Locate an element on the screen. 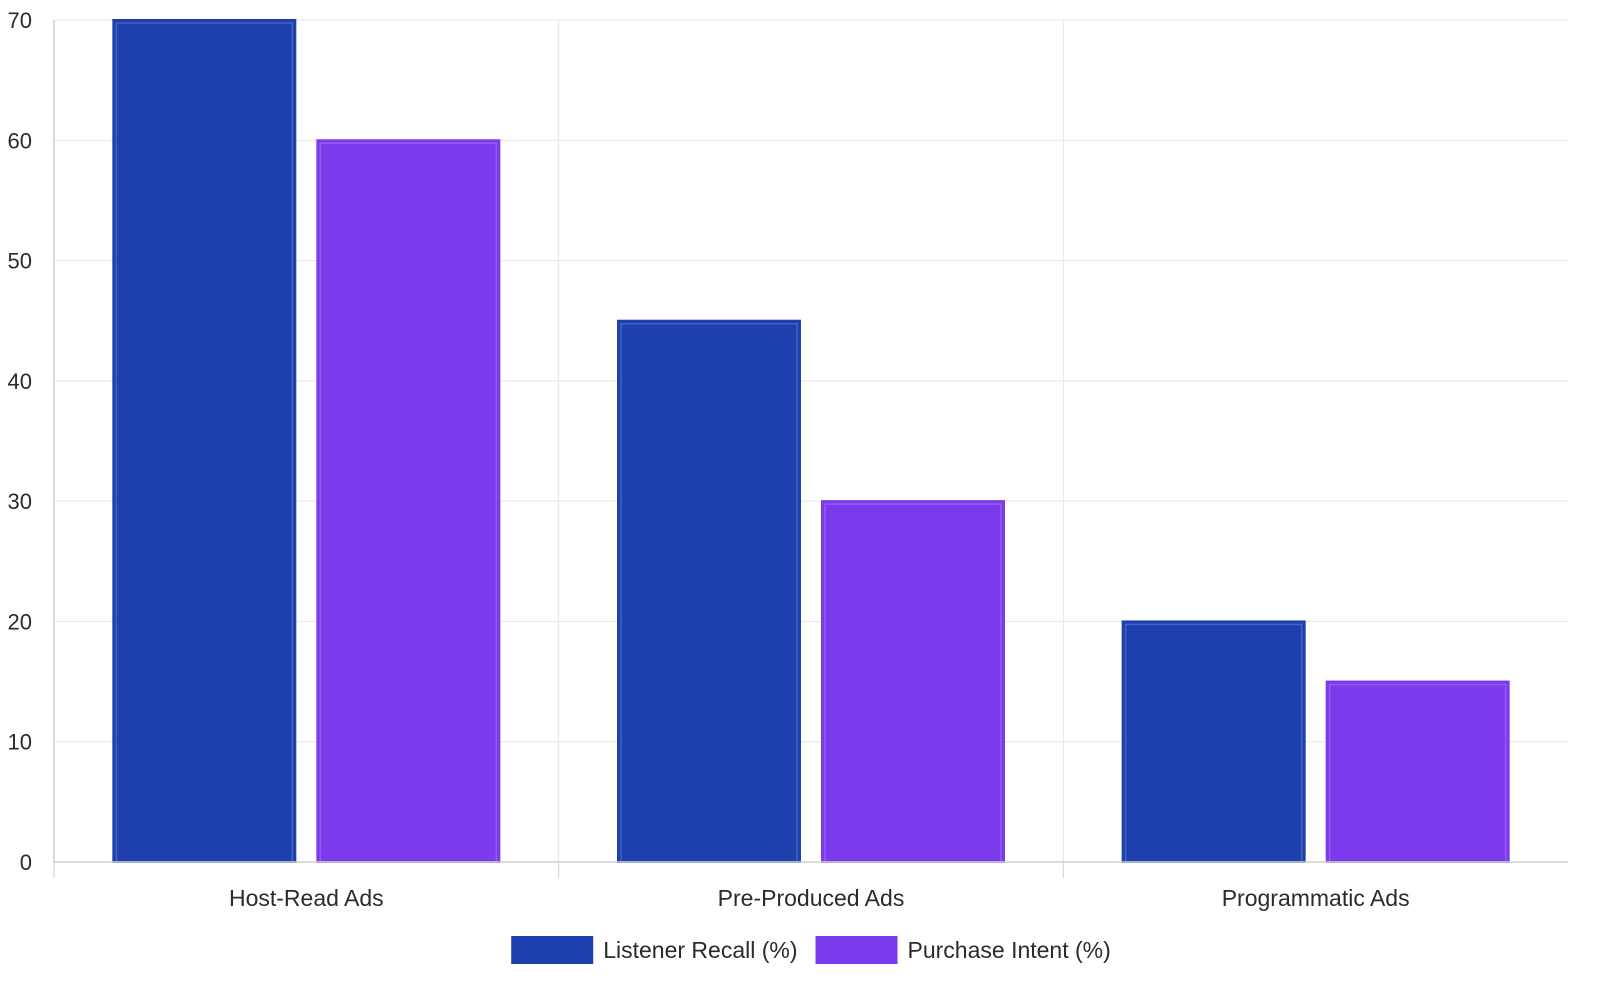  y-tick-label: 10 is located at coordinates (20, 742).